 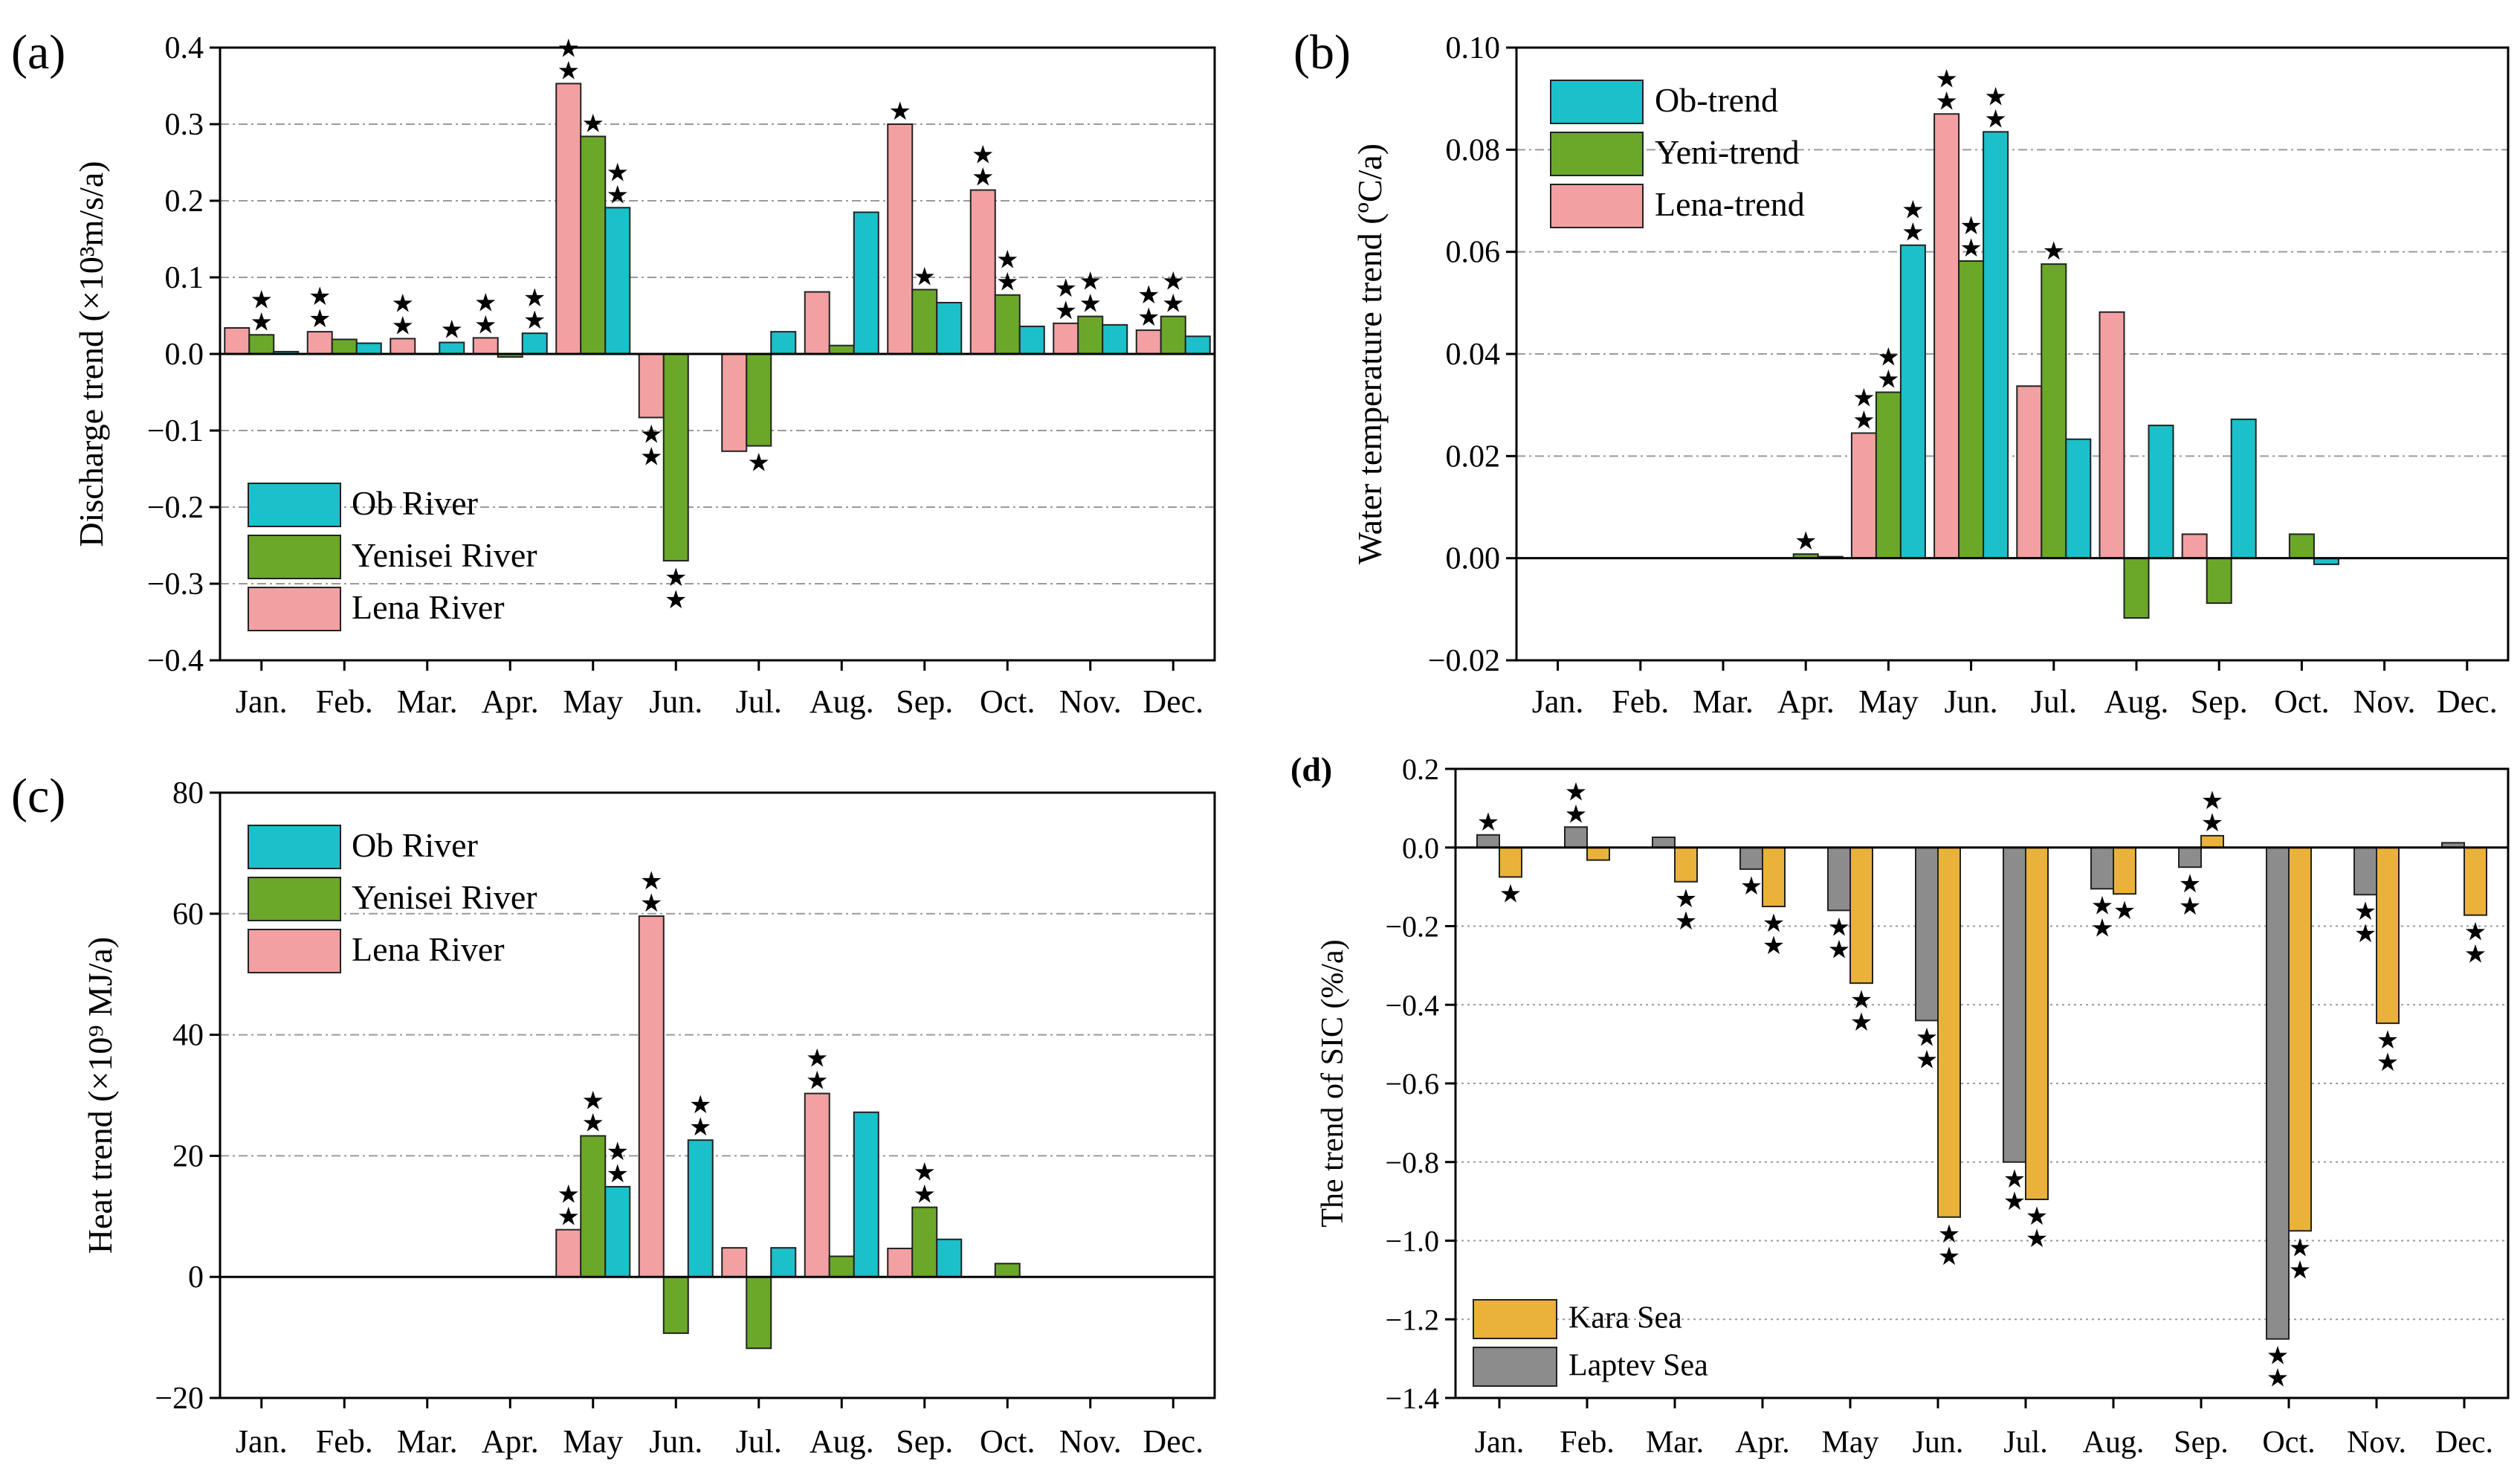 What do you see at coordinates (185, 48) in the screenshot?
I see `y-tick-label: 0.4` at bounding box center [185, 48].